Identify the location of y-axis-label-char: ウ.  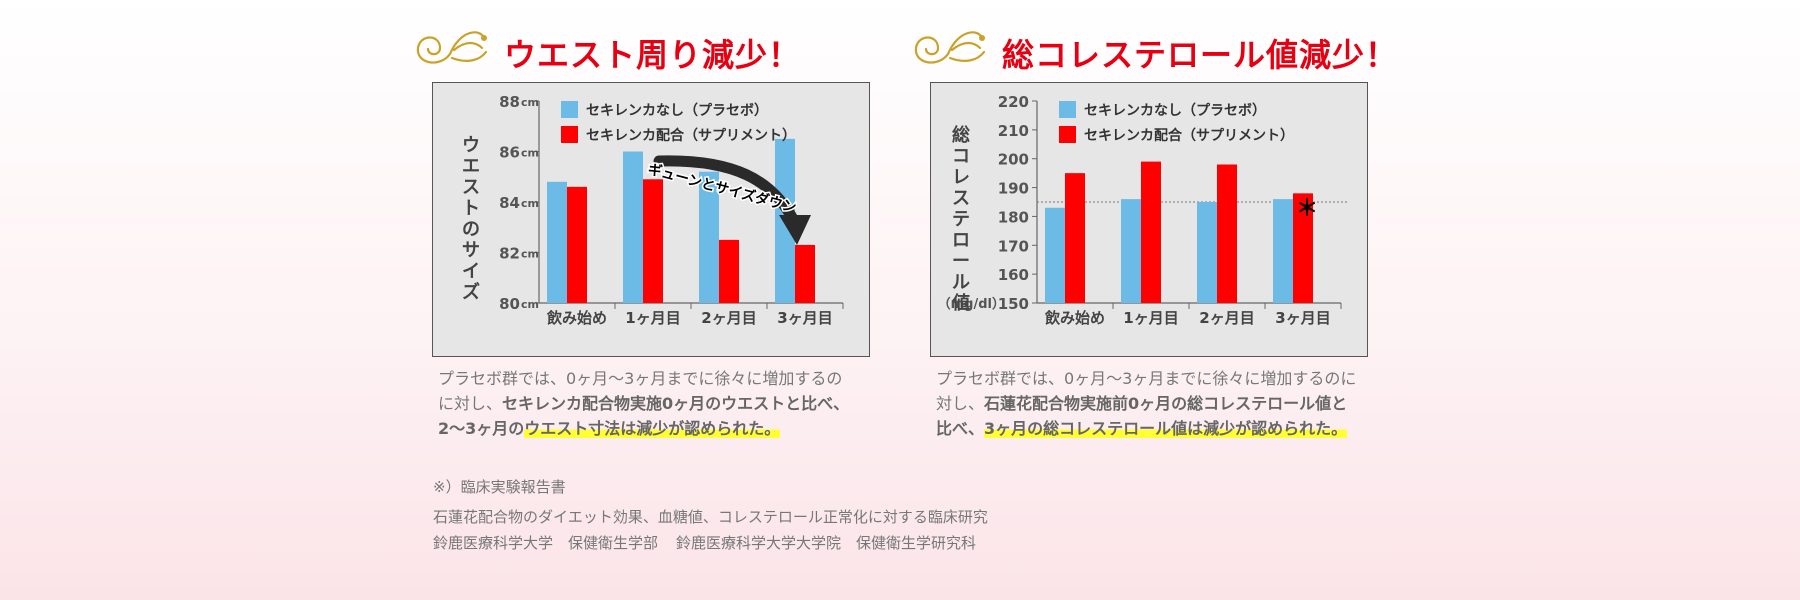
(471, 145).